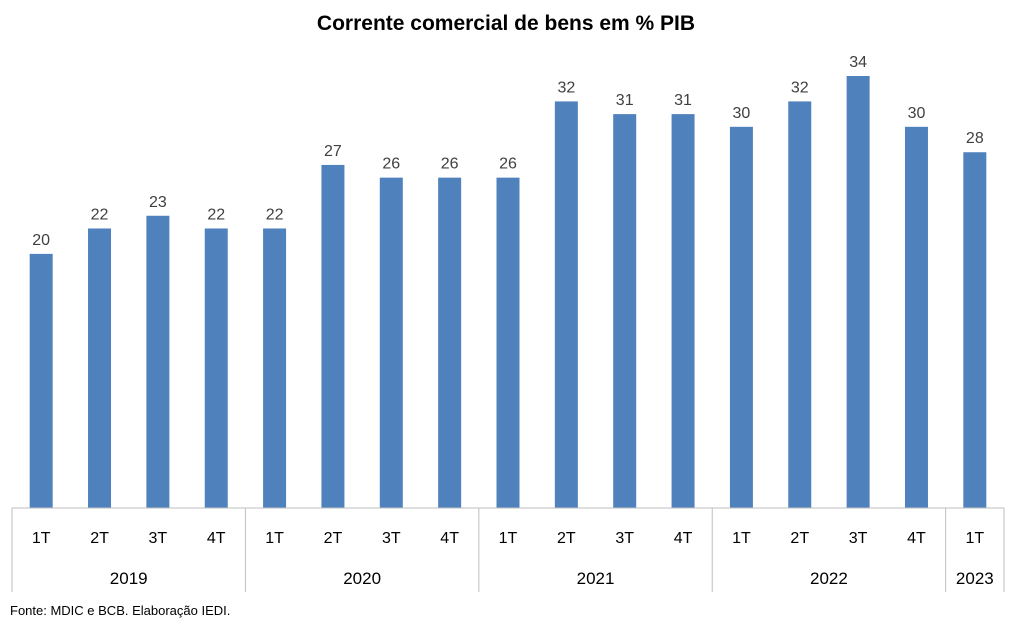  I want to click on data-label-2021-4T: 31, so click(683, 100).